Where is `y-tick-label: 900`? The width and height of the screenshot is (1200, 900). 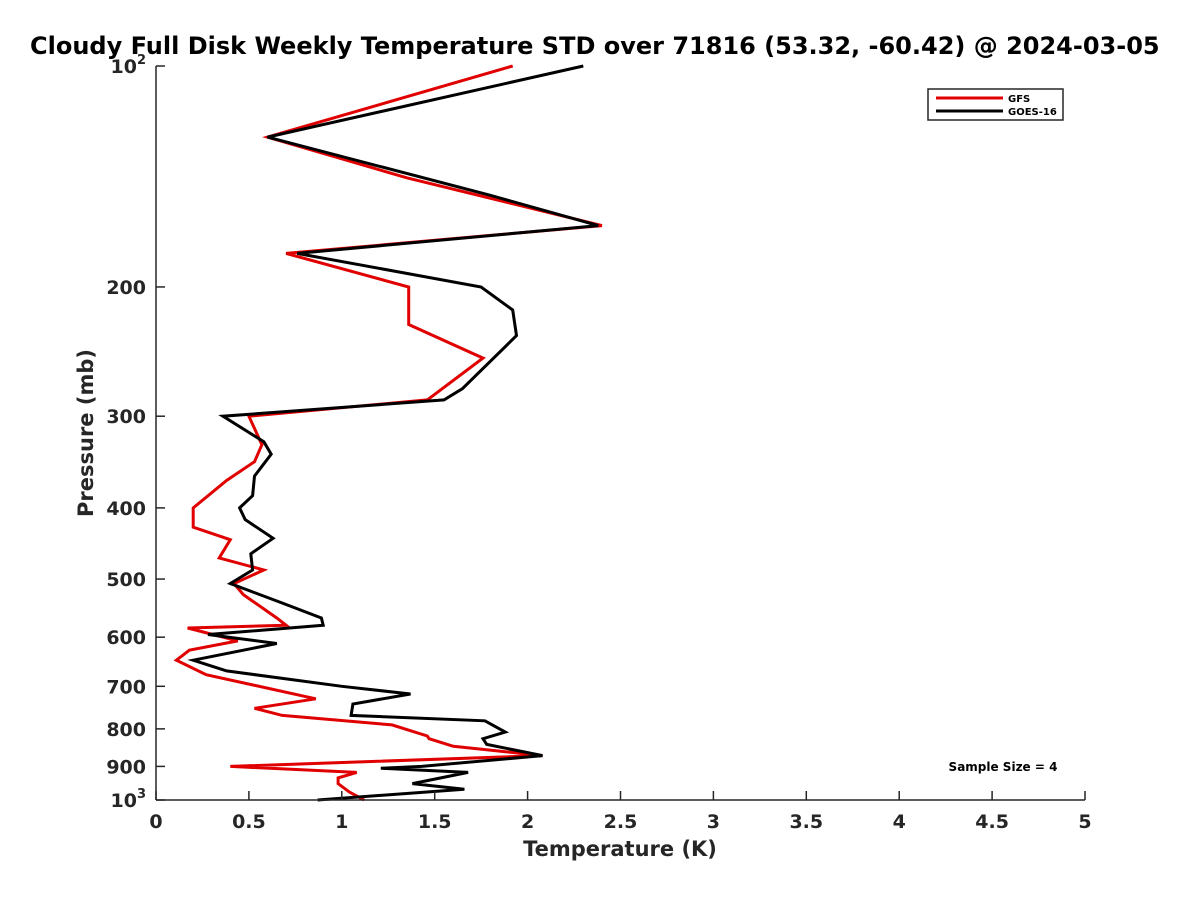 y-tick-label: 900 is located at coordinates (126, 767).